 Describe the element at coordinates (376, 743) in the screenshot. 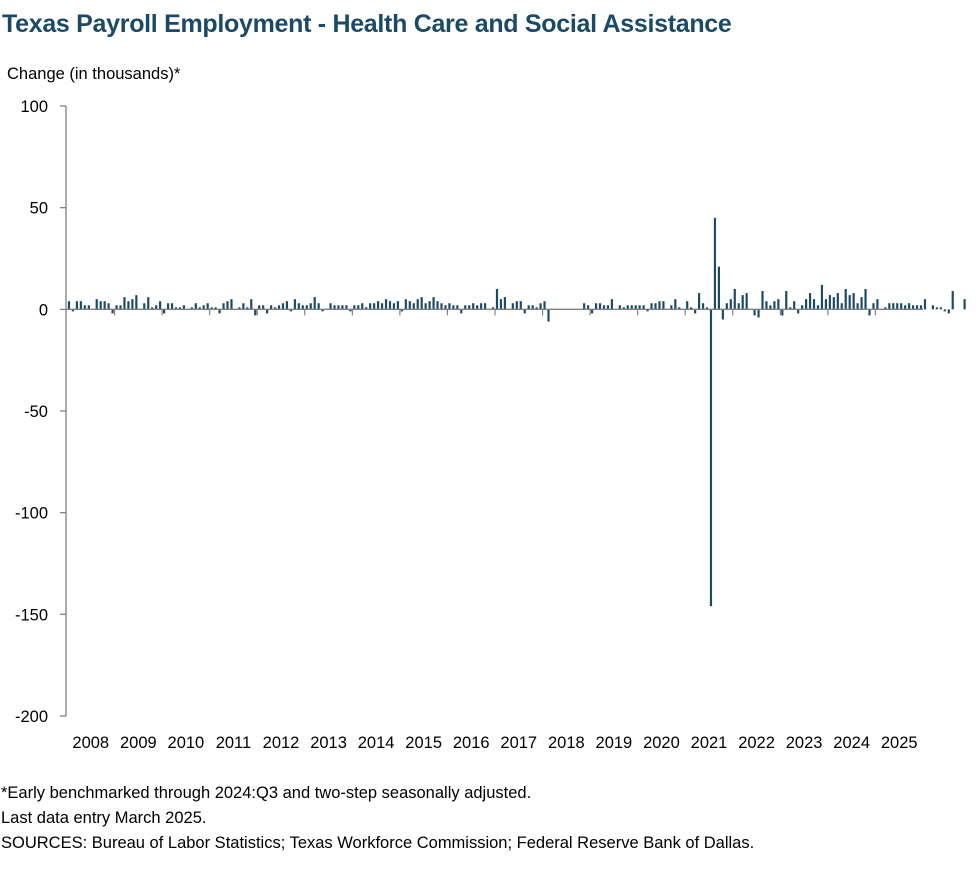

I see `x-tick-label: 2014` at that location.